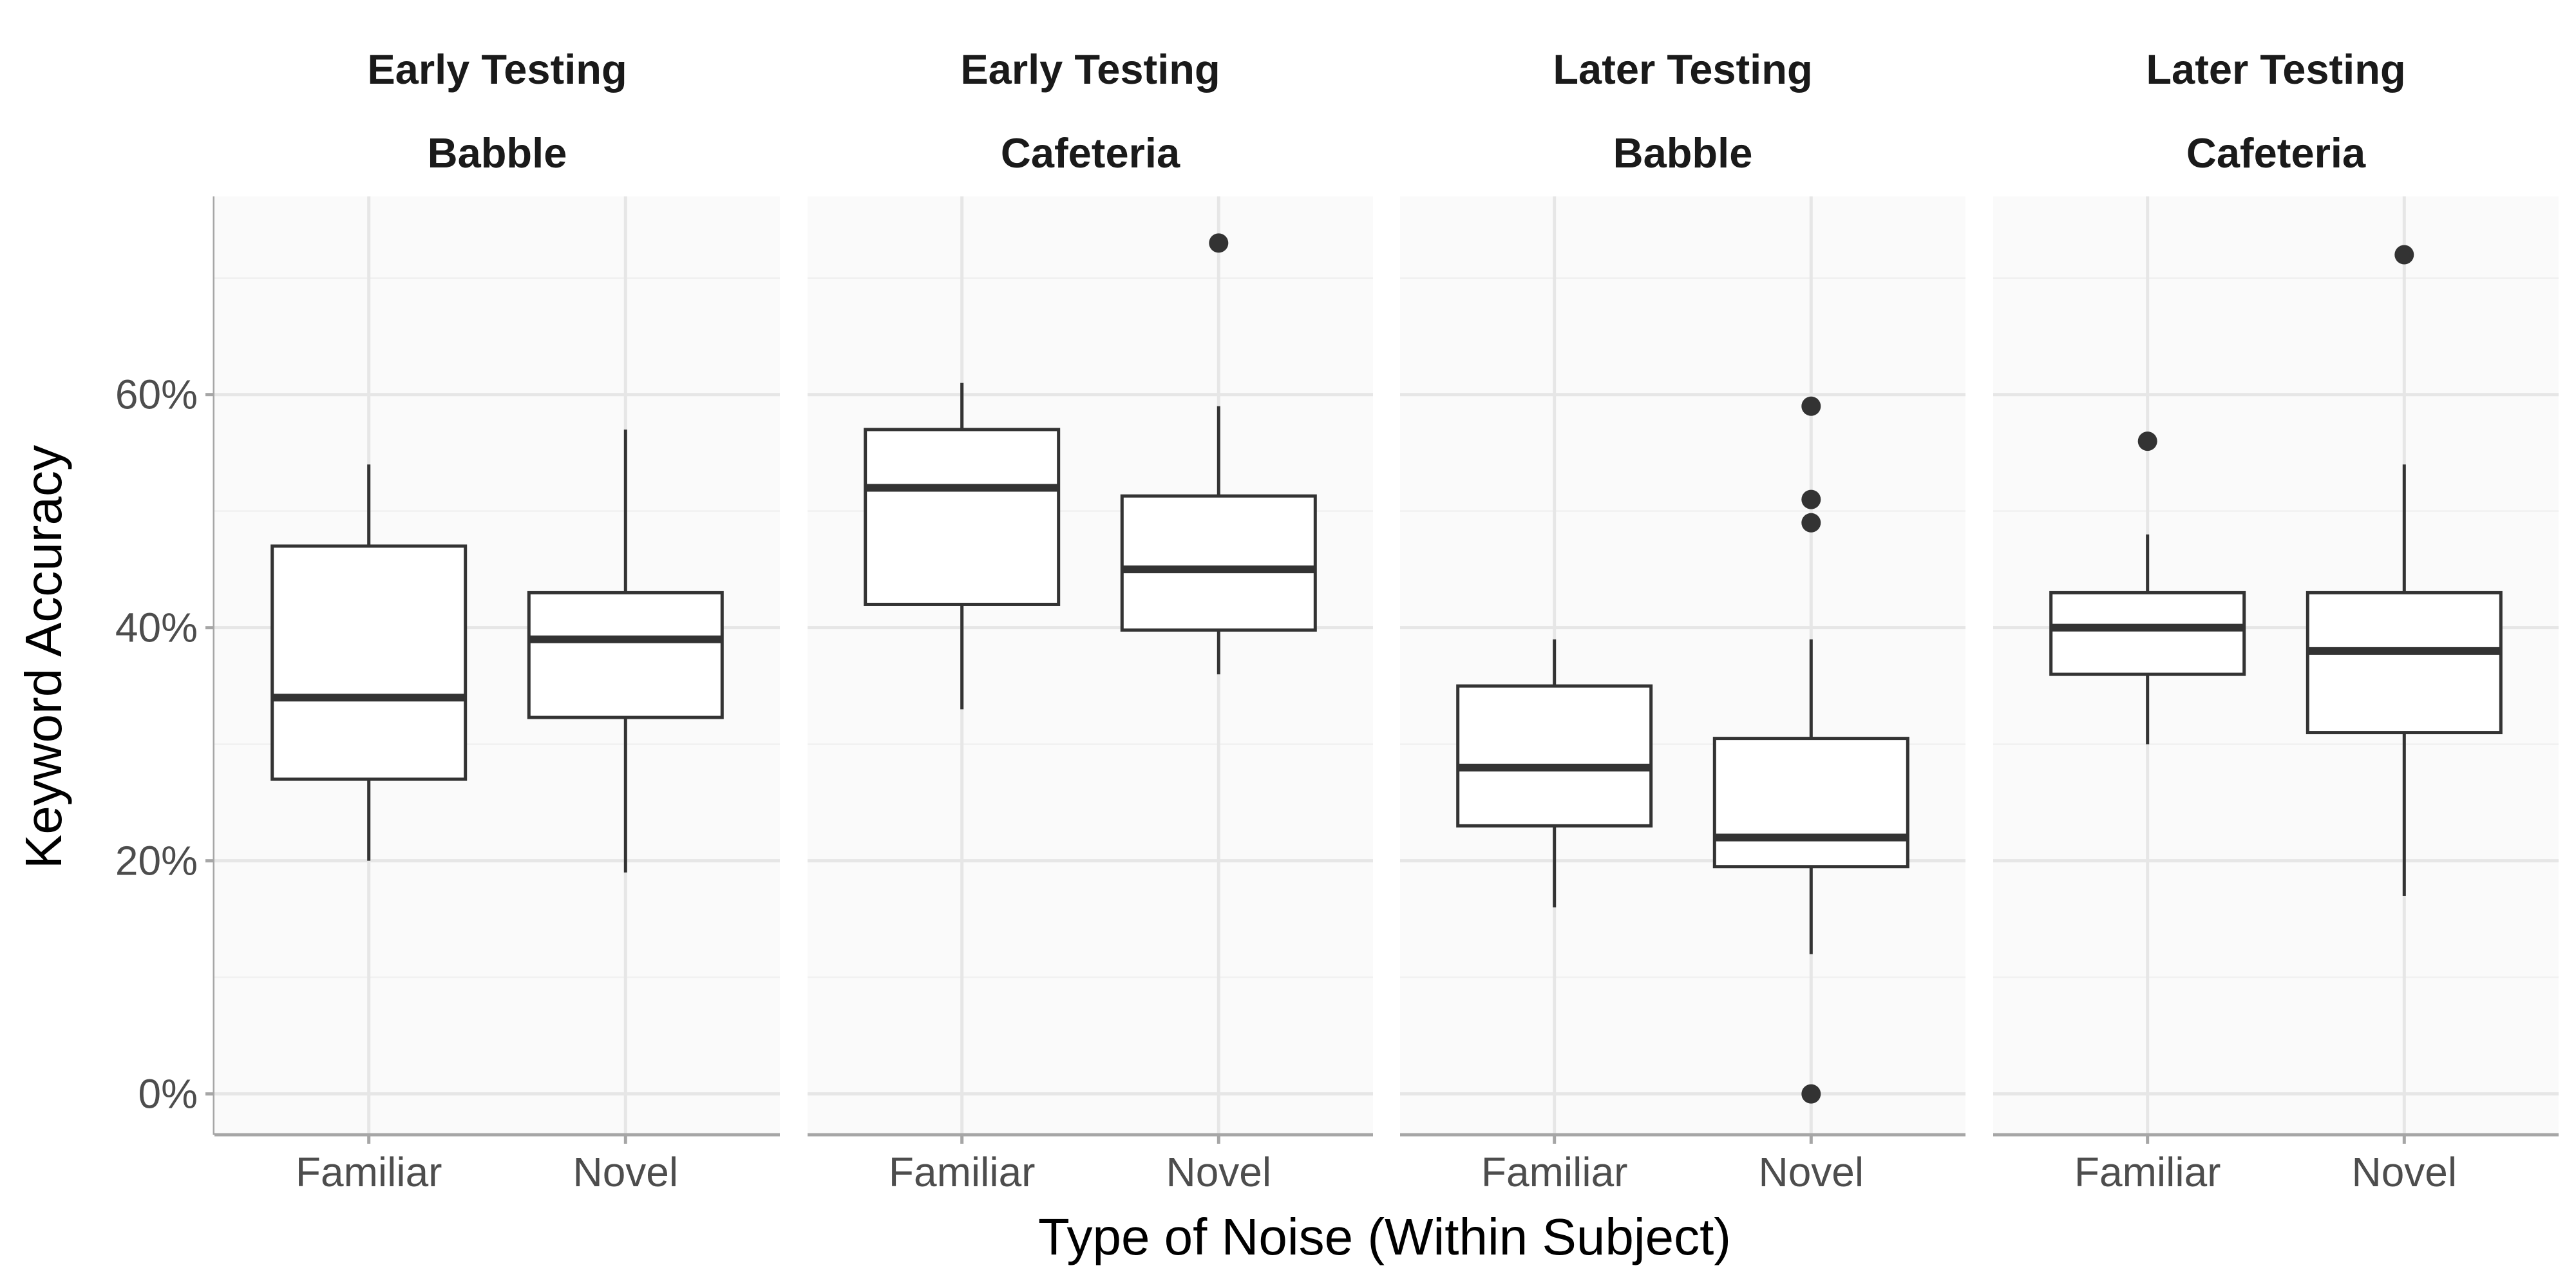 Image resolution: width=2576 pixels, height=1288 pixels. What do you see at coordinates (168, 1094) in the screenshot?
I see `y-tick-label: 0%` at bounding box center [168, 1094].